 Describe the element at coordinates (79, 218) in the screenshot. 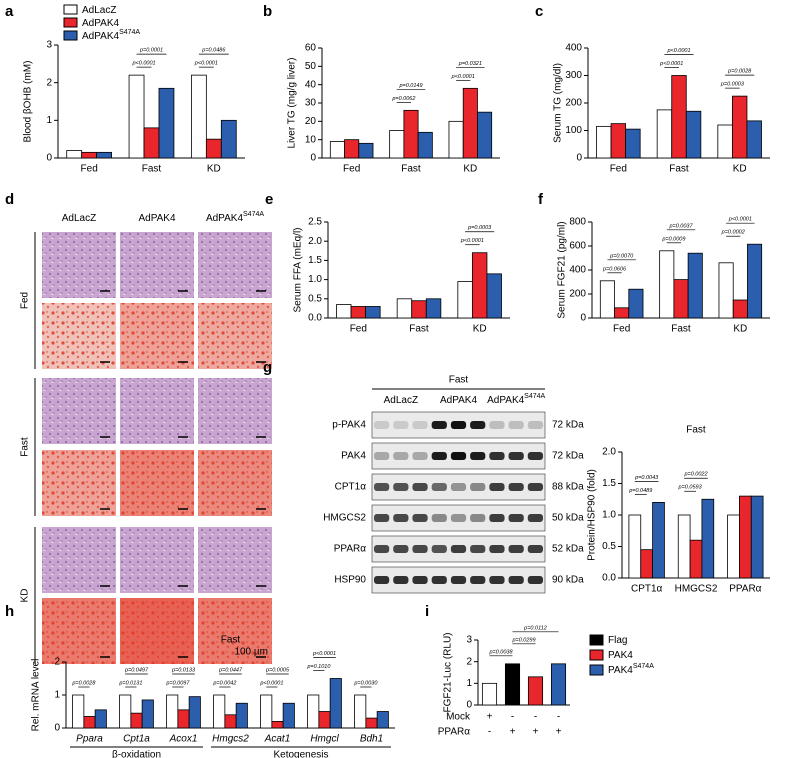

I see `column-label: AdLacZ` at that location.